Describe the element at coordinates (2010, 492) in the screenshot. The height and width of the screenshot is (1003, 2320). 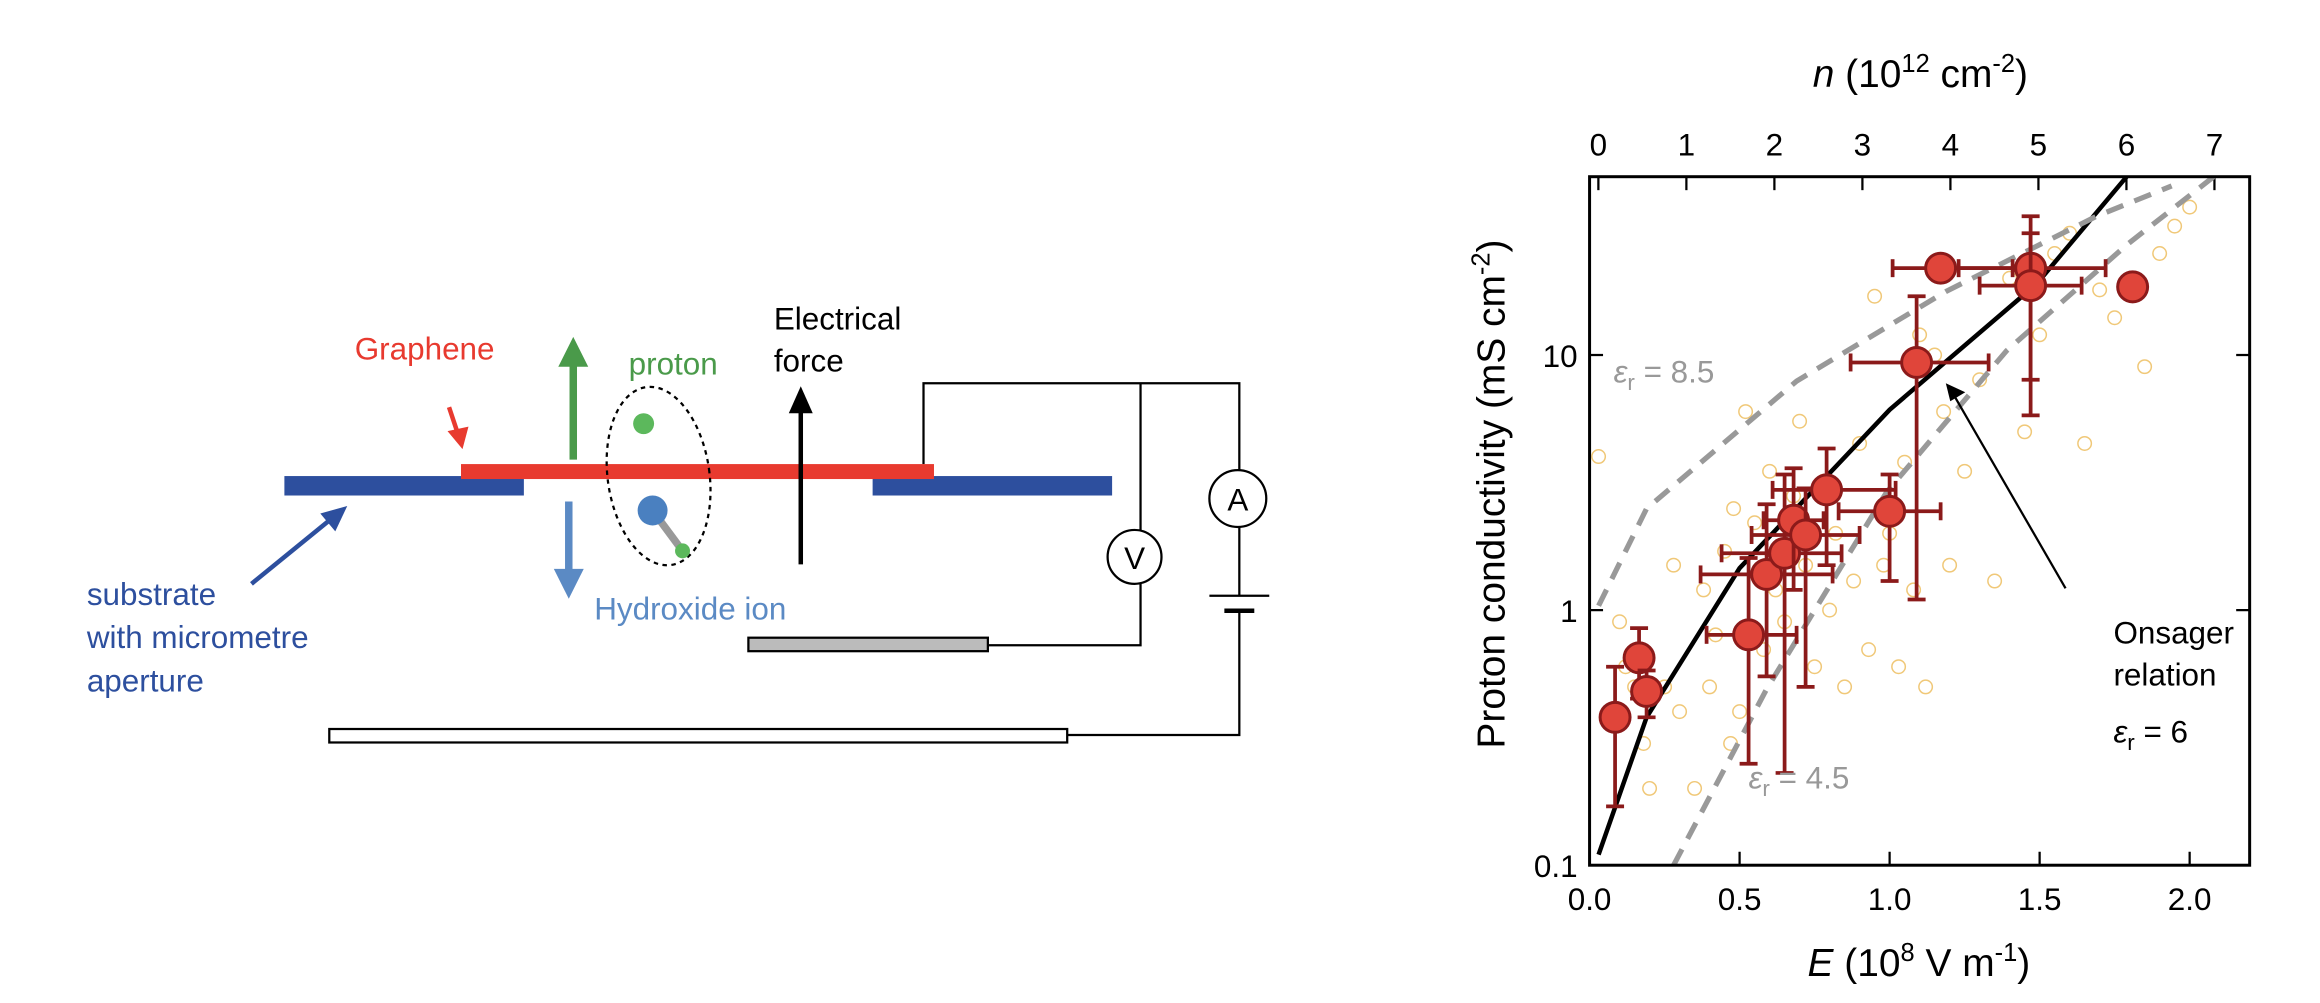
I see `annotation-arrow` at that location.